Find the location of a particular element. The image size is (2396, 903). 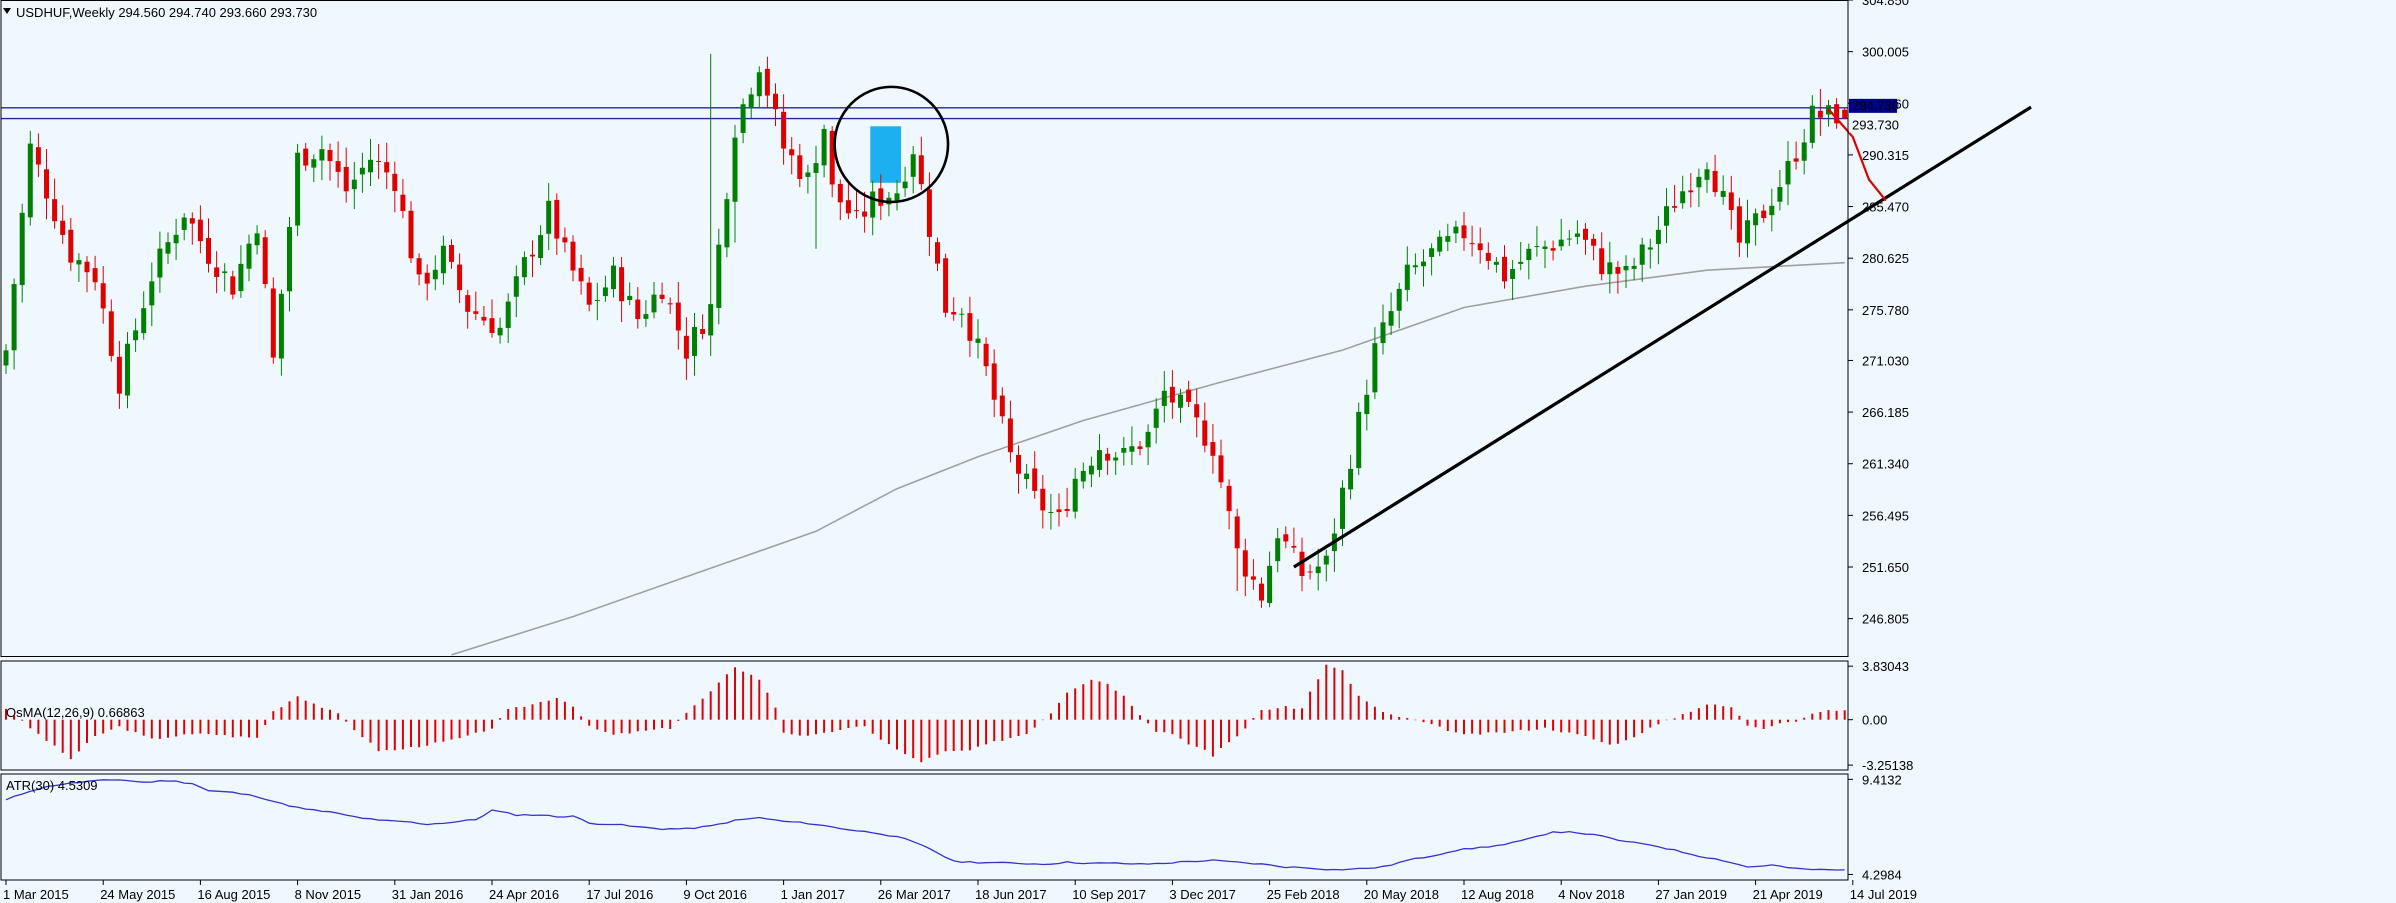

osma-tick-label-0: 3.83043 is located at coordinates (1885, 666).